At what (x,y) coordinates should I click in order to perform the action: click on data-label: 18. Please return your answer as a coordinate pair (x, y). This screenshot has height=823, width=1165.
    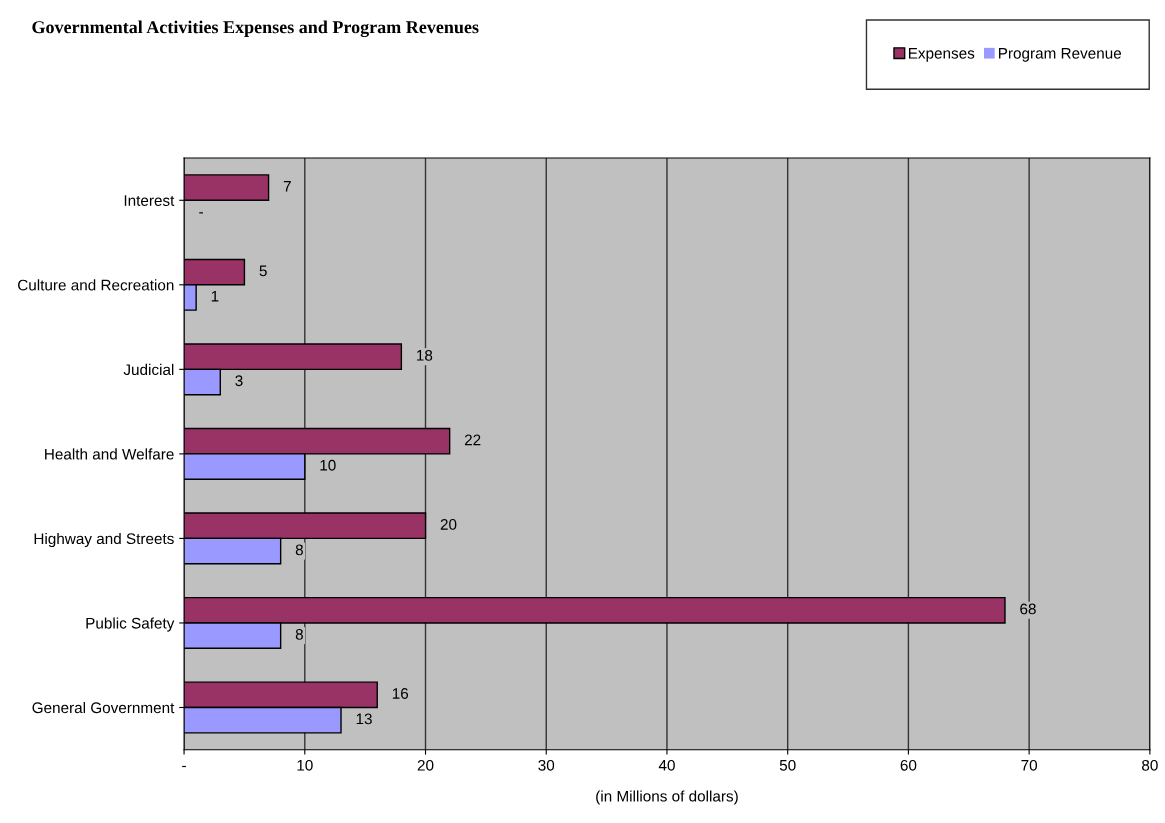
    Looking at the image, I should click on (425, 355).